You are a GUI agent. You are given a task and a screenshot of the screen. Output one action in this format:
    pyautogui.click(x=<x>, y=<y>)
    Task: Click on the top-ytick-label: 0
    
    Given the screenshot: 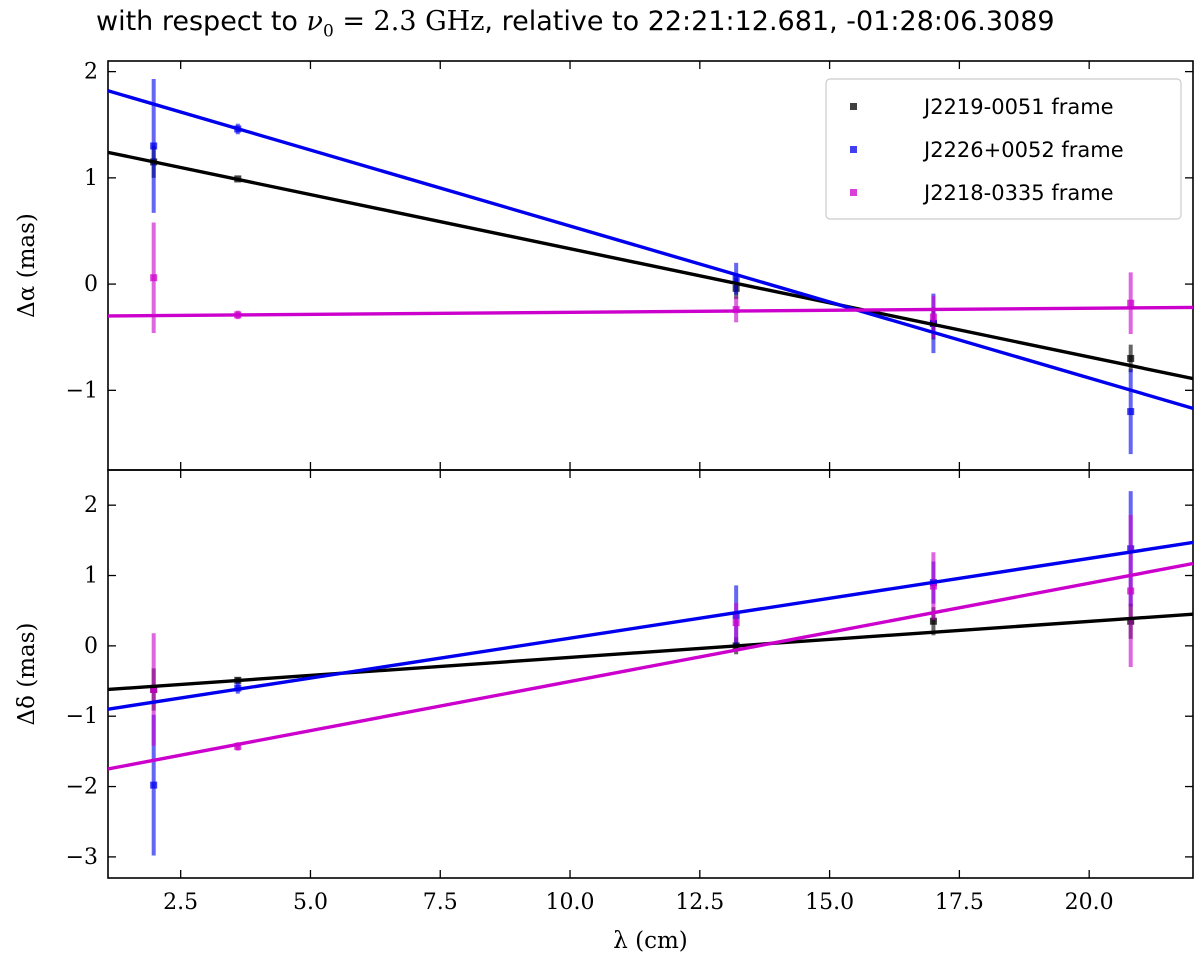 What is the action you would take?
    pyautogui.click(x=91, y=284)
    